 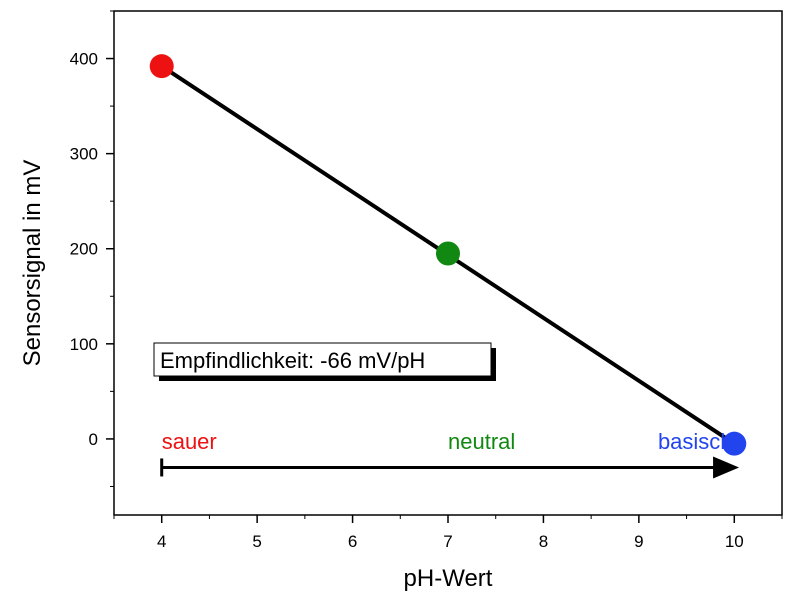 What do you see at coordinates (543, 541) in the screenshot?
I see `x-tick-label: 8` at bounding box center [543, 541].